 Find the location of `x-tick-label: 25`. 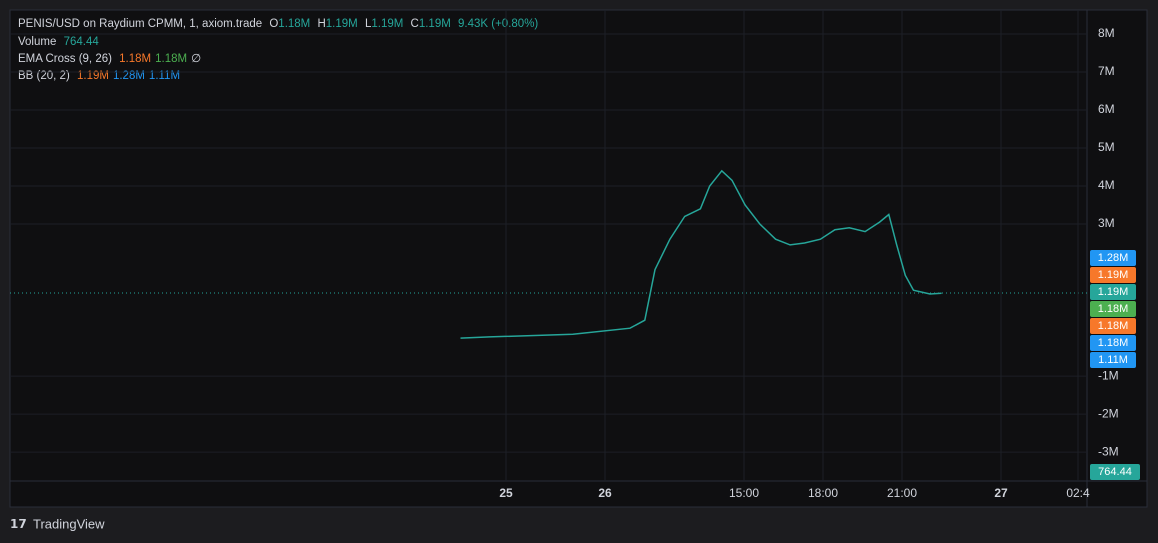

x-tick-label: 25 is located at coordinates (506, 493).